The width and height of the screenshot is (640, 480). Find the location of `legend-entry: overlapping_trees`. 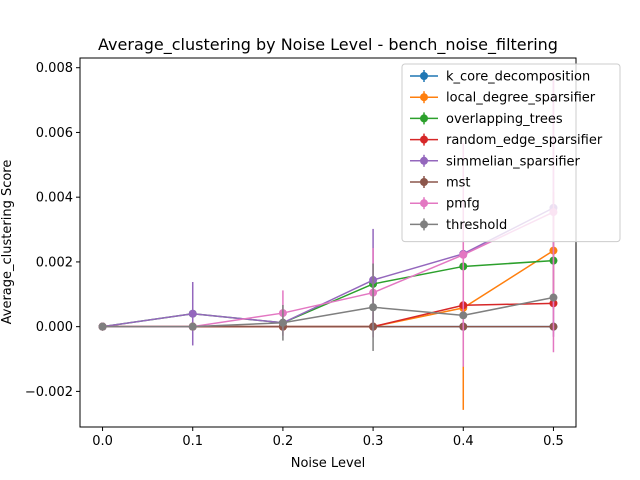

legend-entry: overlapping_trees is located at coordinates (486, 119).